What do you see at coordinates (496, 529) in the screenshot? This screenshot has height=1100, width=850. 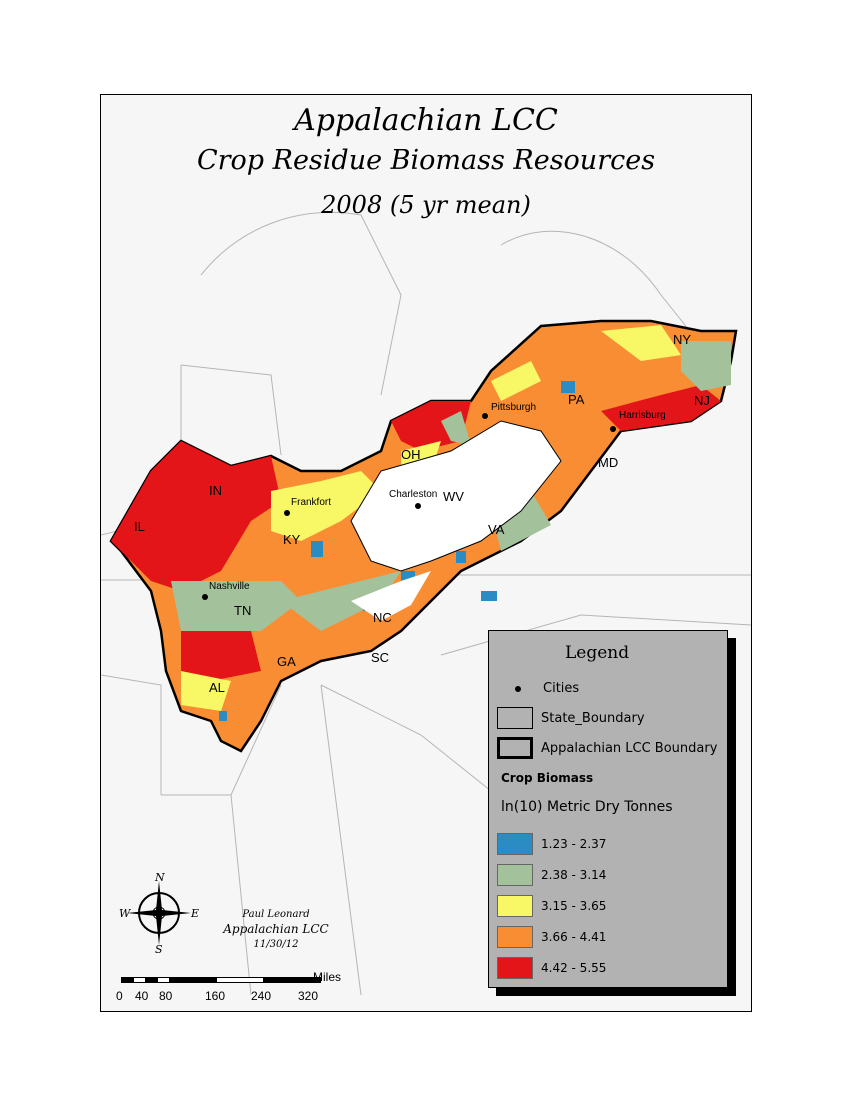 I see `state-label-va: VA` at bounding box center [496, 529].